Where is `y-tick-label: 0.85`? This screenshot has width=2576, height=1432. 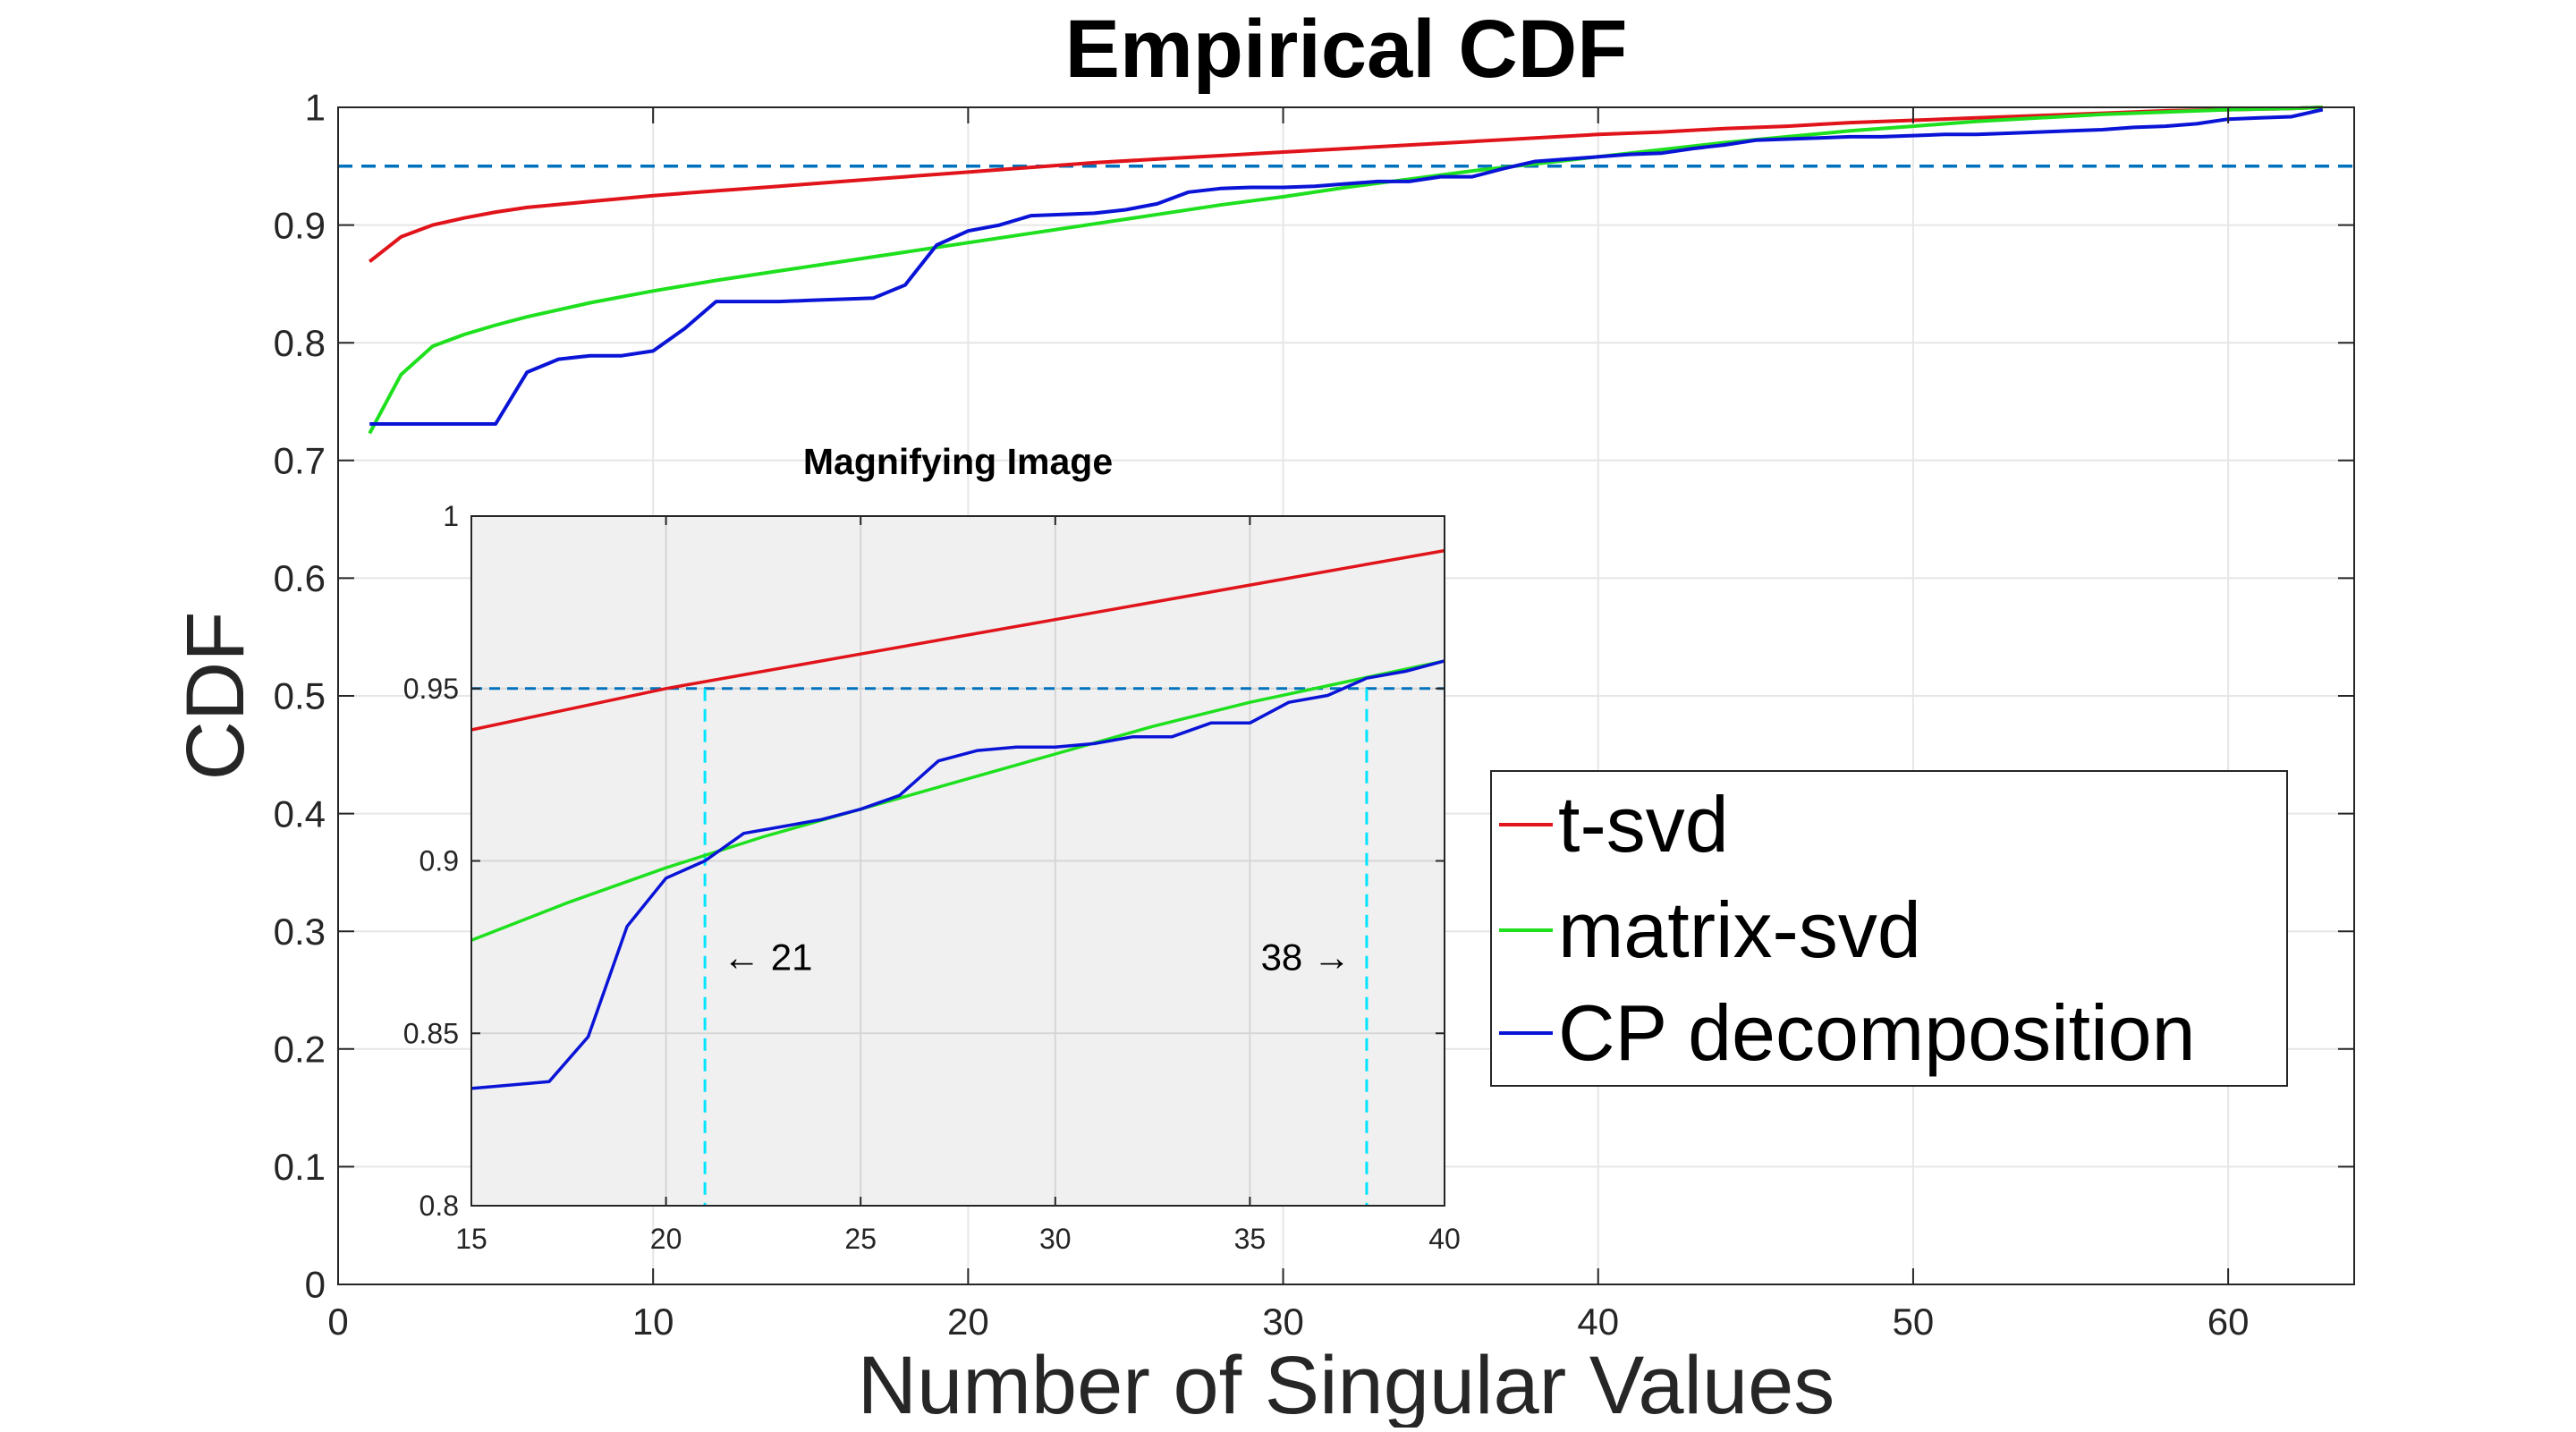
y-tick-label: 0.85 is located at coordinates (431, 1033).